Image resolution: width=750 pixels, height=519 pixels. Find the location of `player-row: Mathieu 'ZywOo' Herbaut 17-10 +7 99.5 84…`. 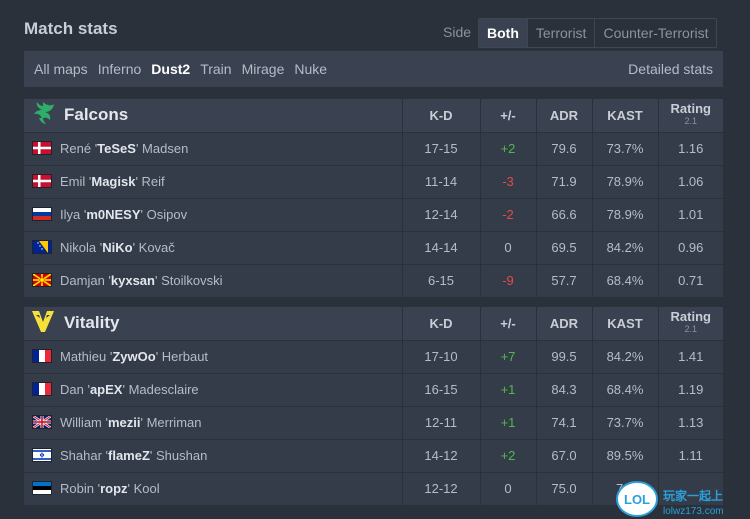

player-row: Mathieu 'ZywOo' Herbaut 17-10 +7 99.5 84… is located at coordinates (373, 357).